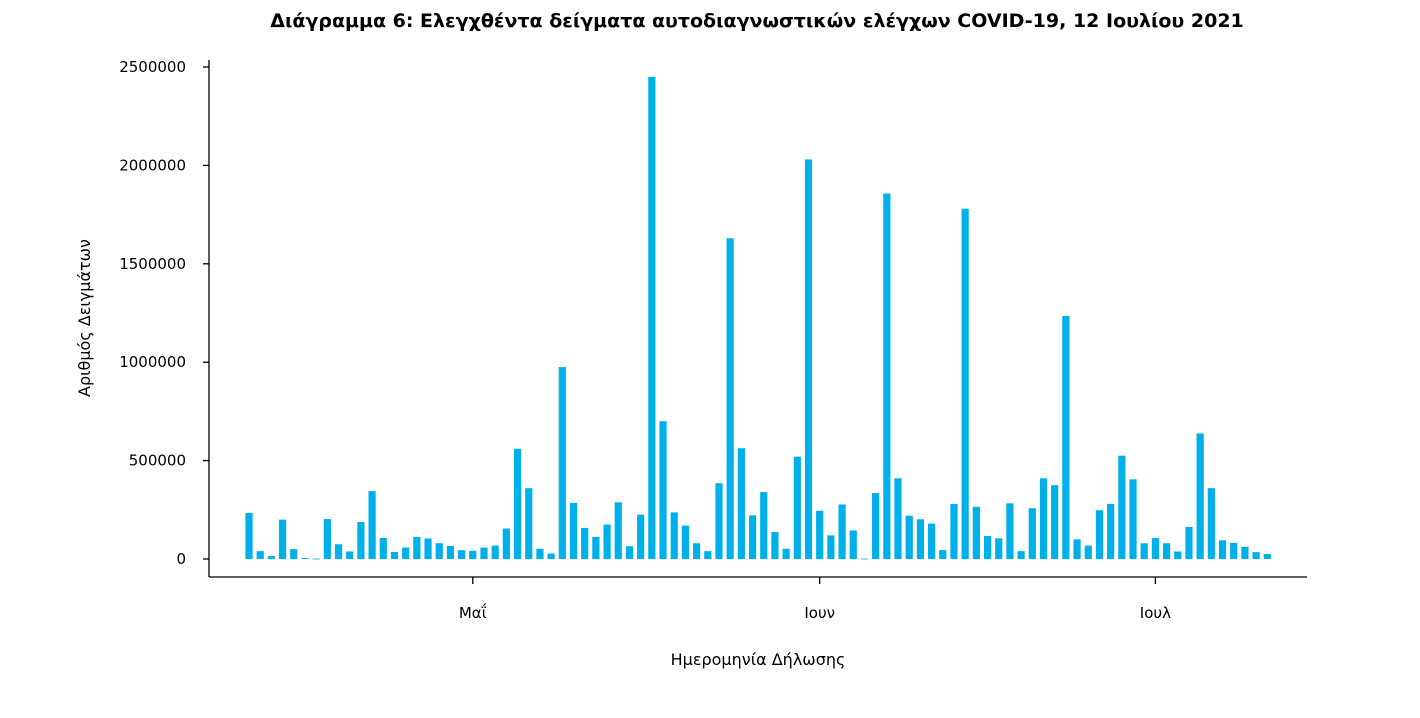 This screenshot has width=1420, height=718. I want to click on x-tick-label: Ιουλ, so click(1155, 613).